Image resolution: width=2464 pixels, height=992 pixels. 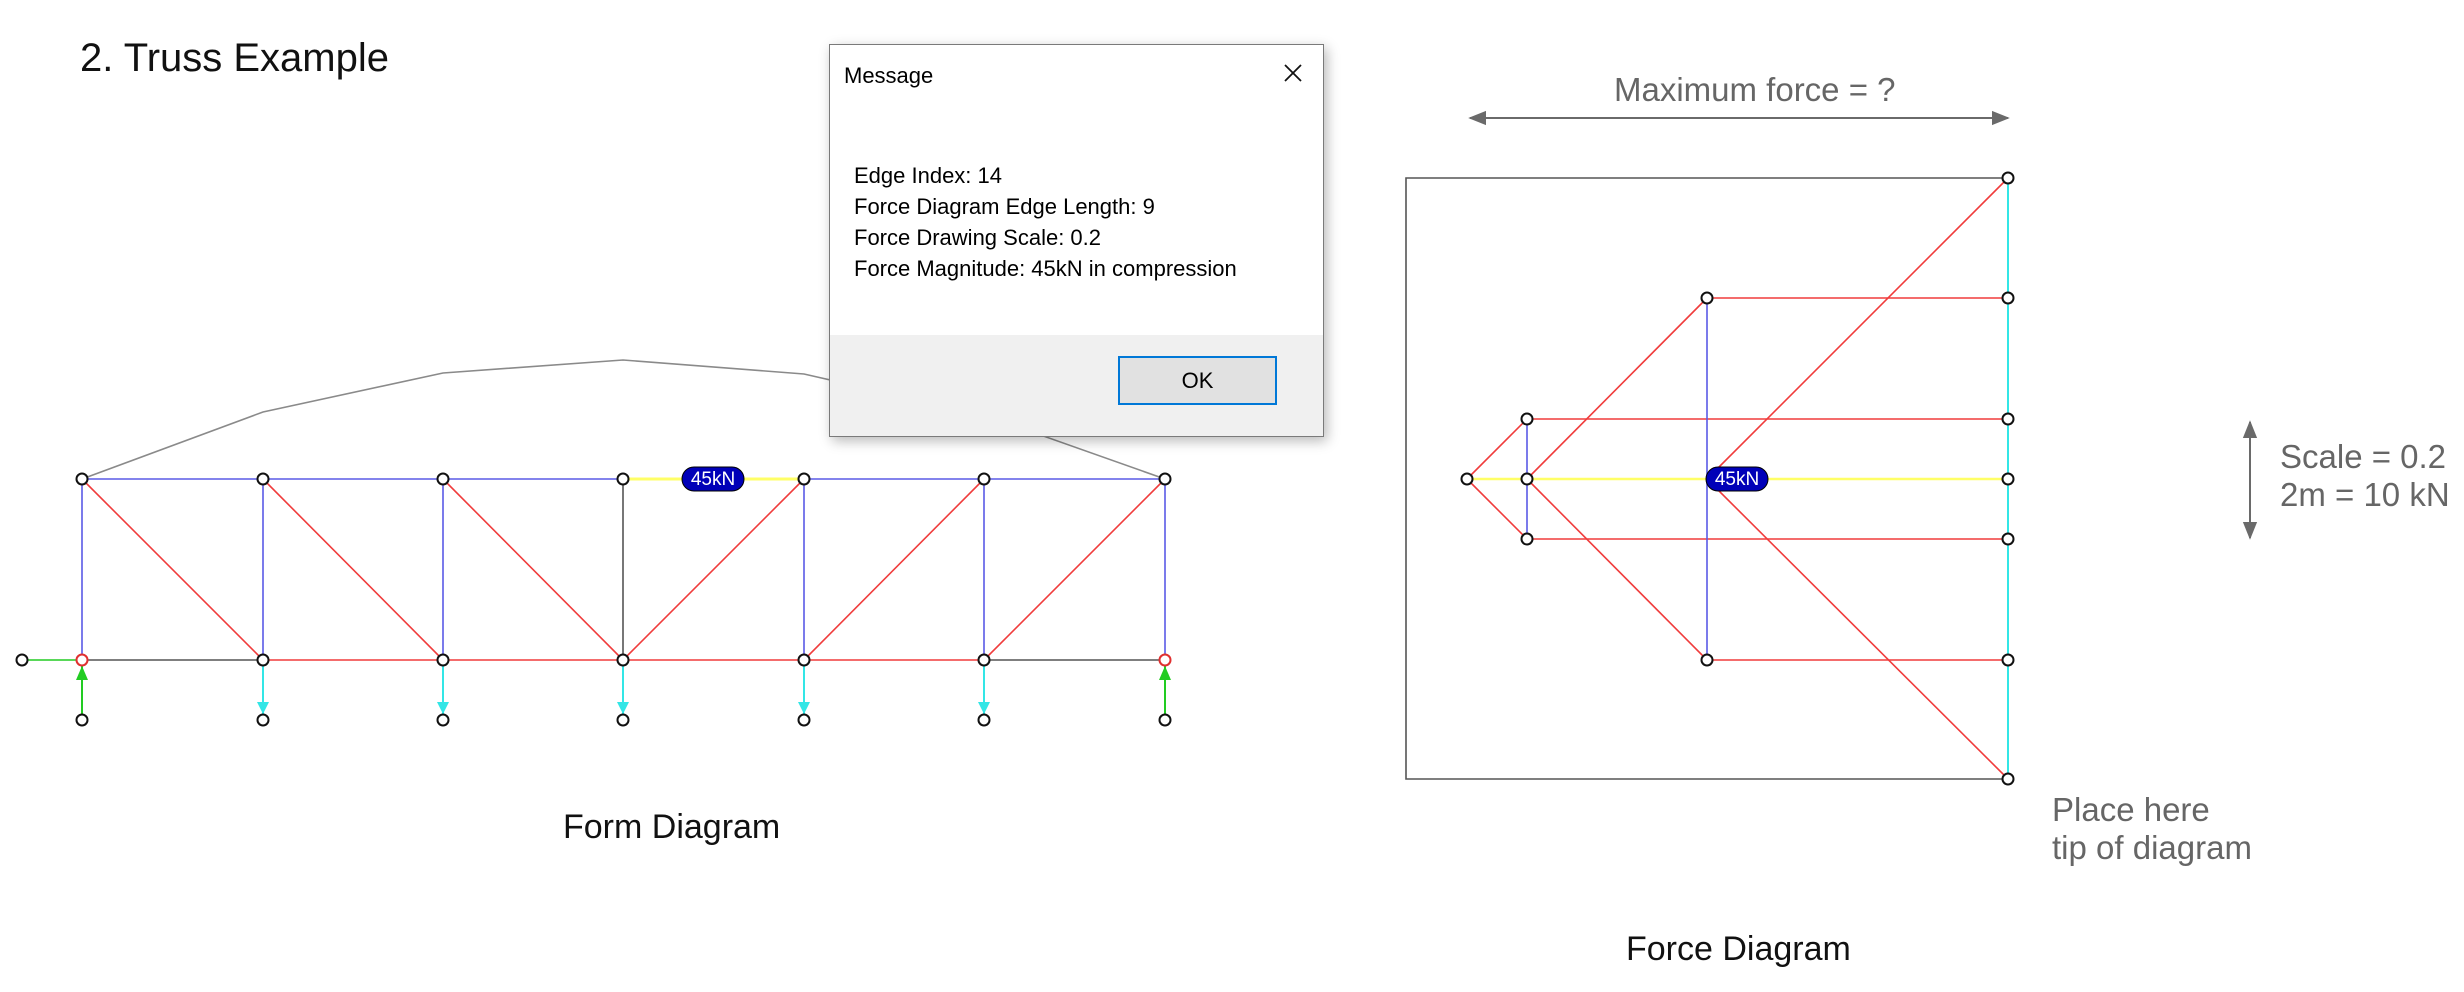 I want to click on force-frame, so click(x=1706, y=478).